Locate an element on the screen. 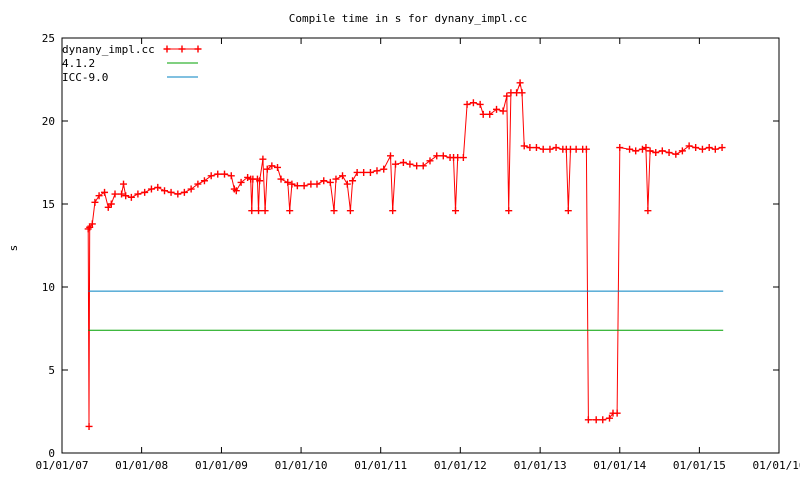 The height and width of the screenshot is (480, 800). y-tick-label: 20 is located at coordinates (48, 121).